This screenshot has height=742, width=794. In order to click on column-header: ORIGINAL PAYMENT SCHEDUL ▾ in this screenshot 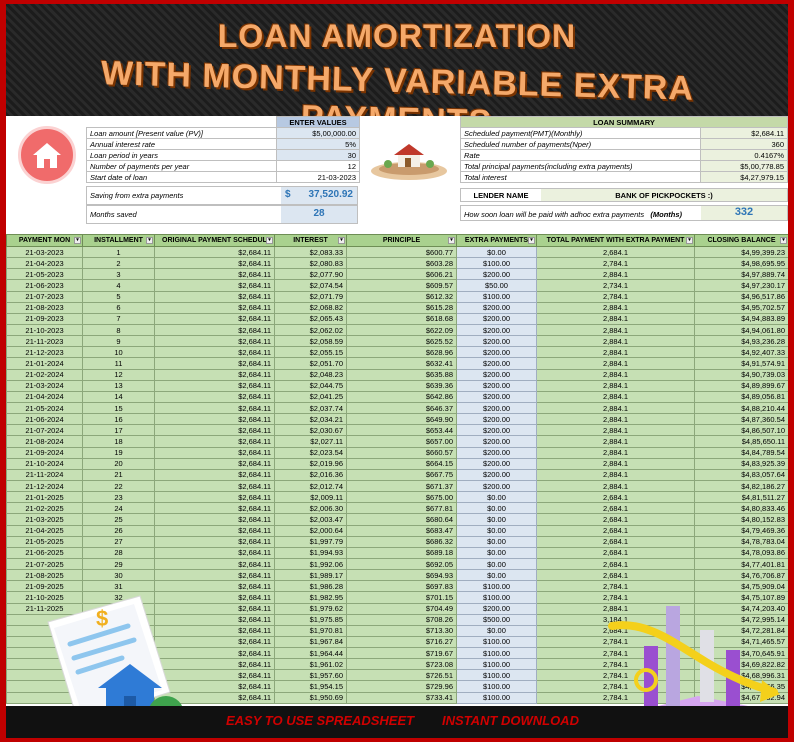, I will do `click(214, 240)`.